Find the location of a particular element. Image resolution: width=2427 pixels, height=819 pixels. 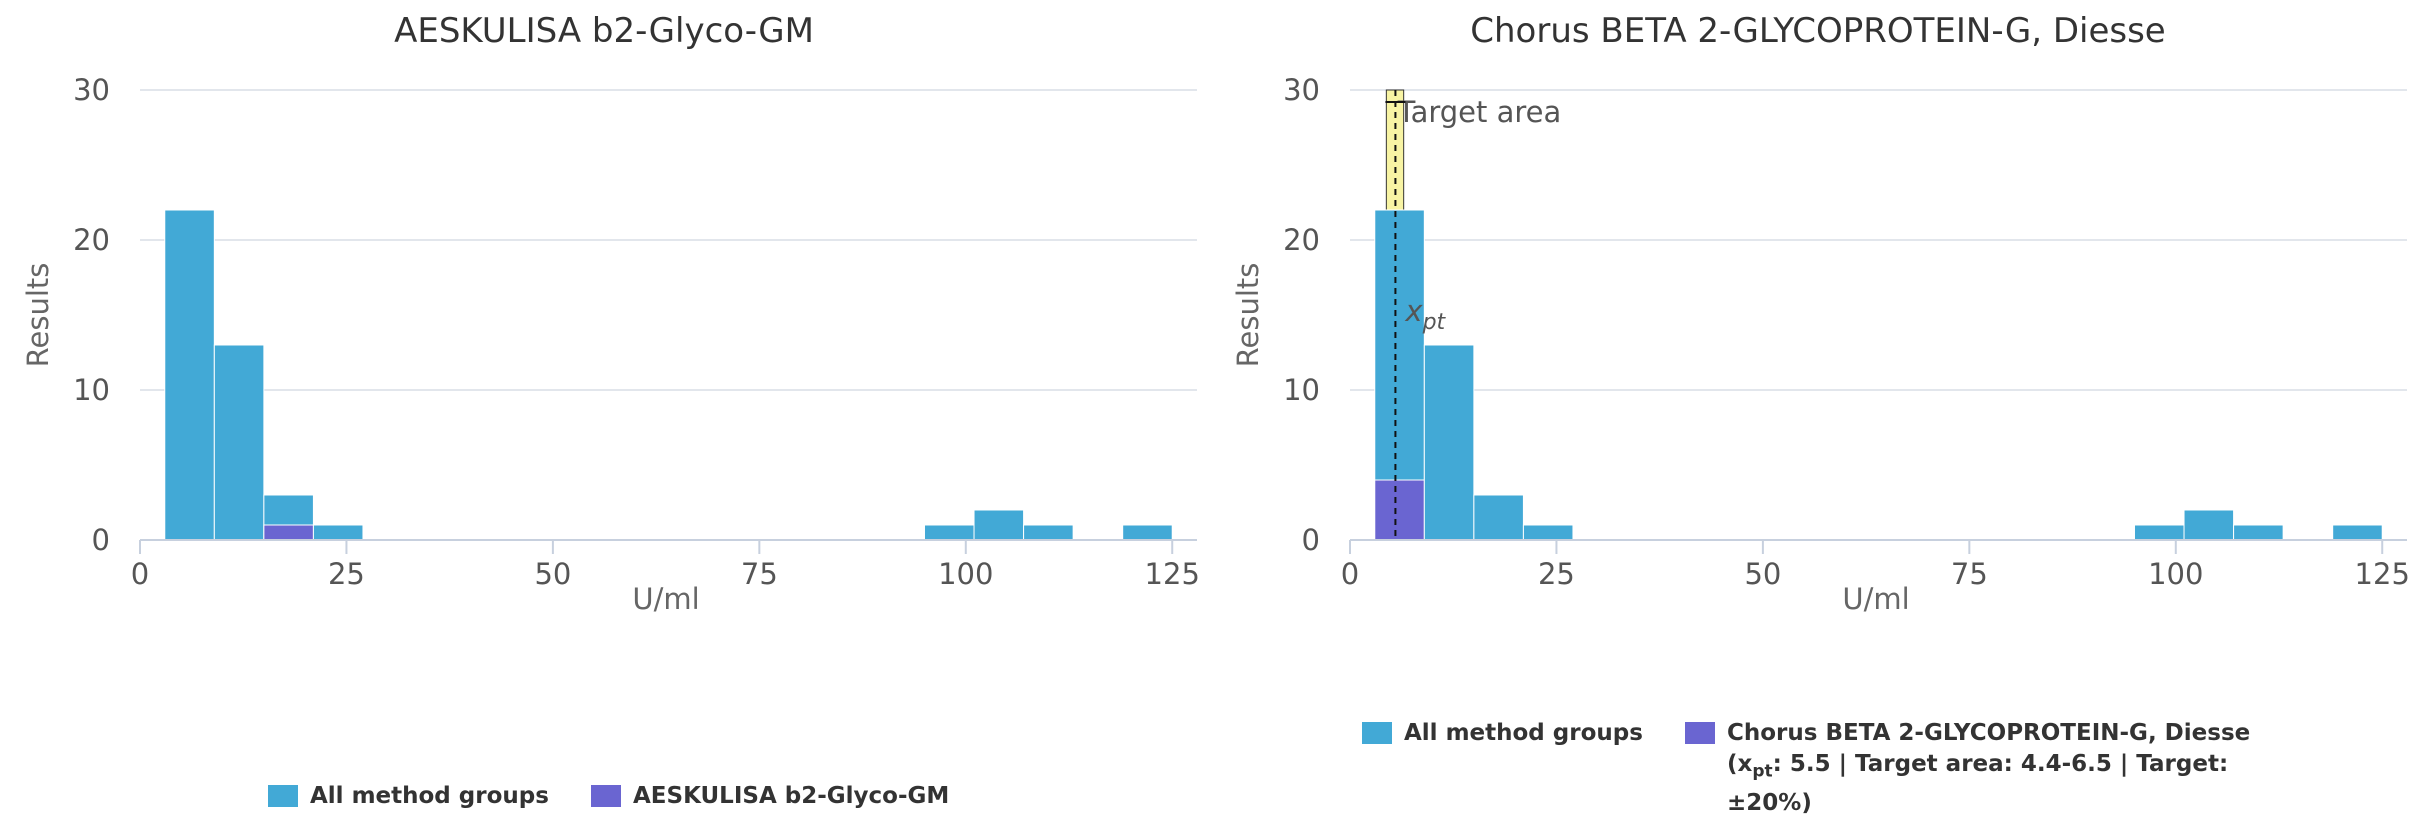

xpt-label-main: x is located at coordinates (1413, 311).